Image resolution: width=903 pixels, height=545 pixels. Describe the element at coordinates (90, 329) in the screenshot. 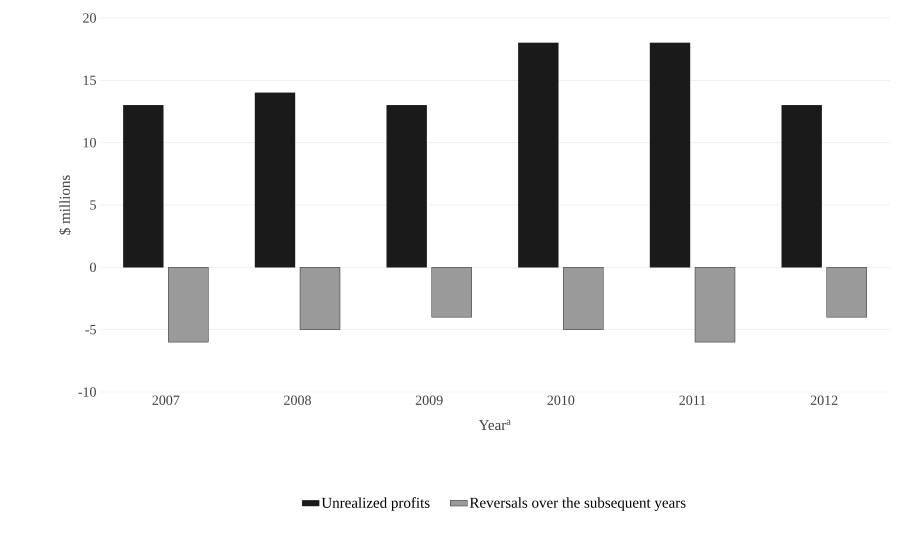

I see `y-tick-label: -5` at that location.